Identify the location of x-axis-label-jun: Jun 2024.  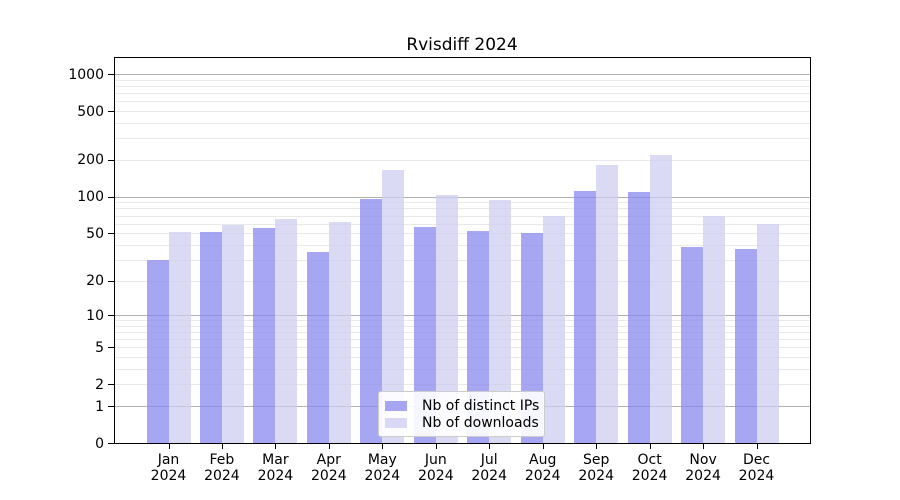
(435, 468).